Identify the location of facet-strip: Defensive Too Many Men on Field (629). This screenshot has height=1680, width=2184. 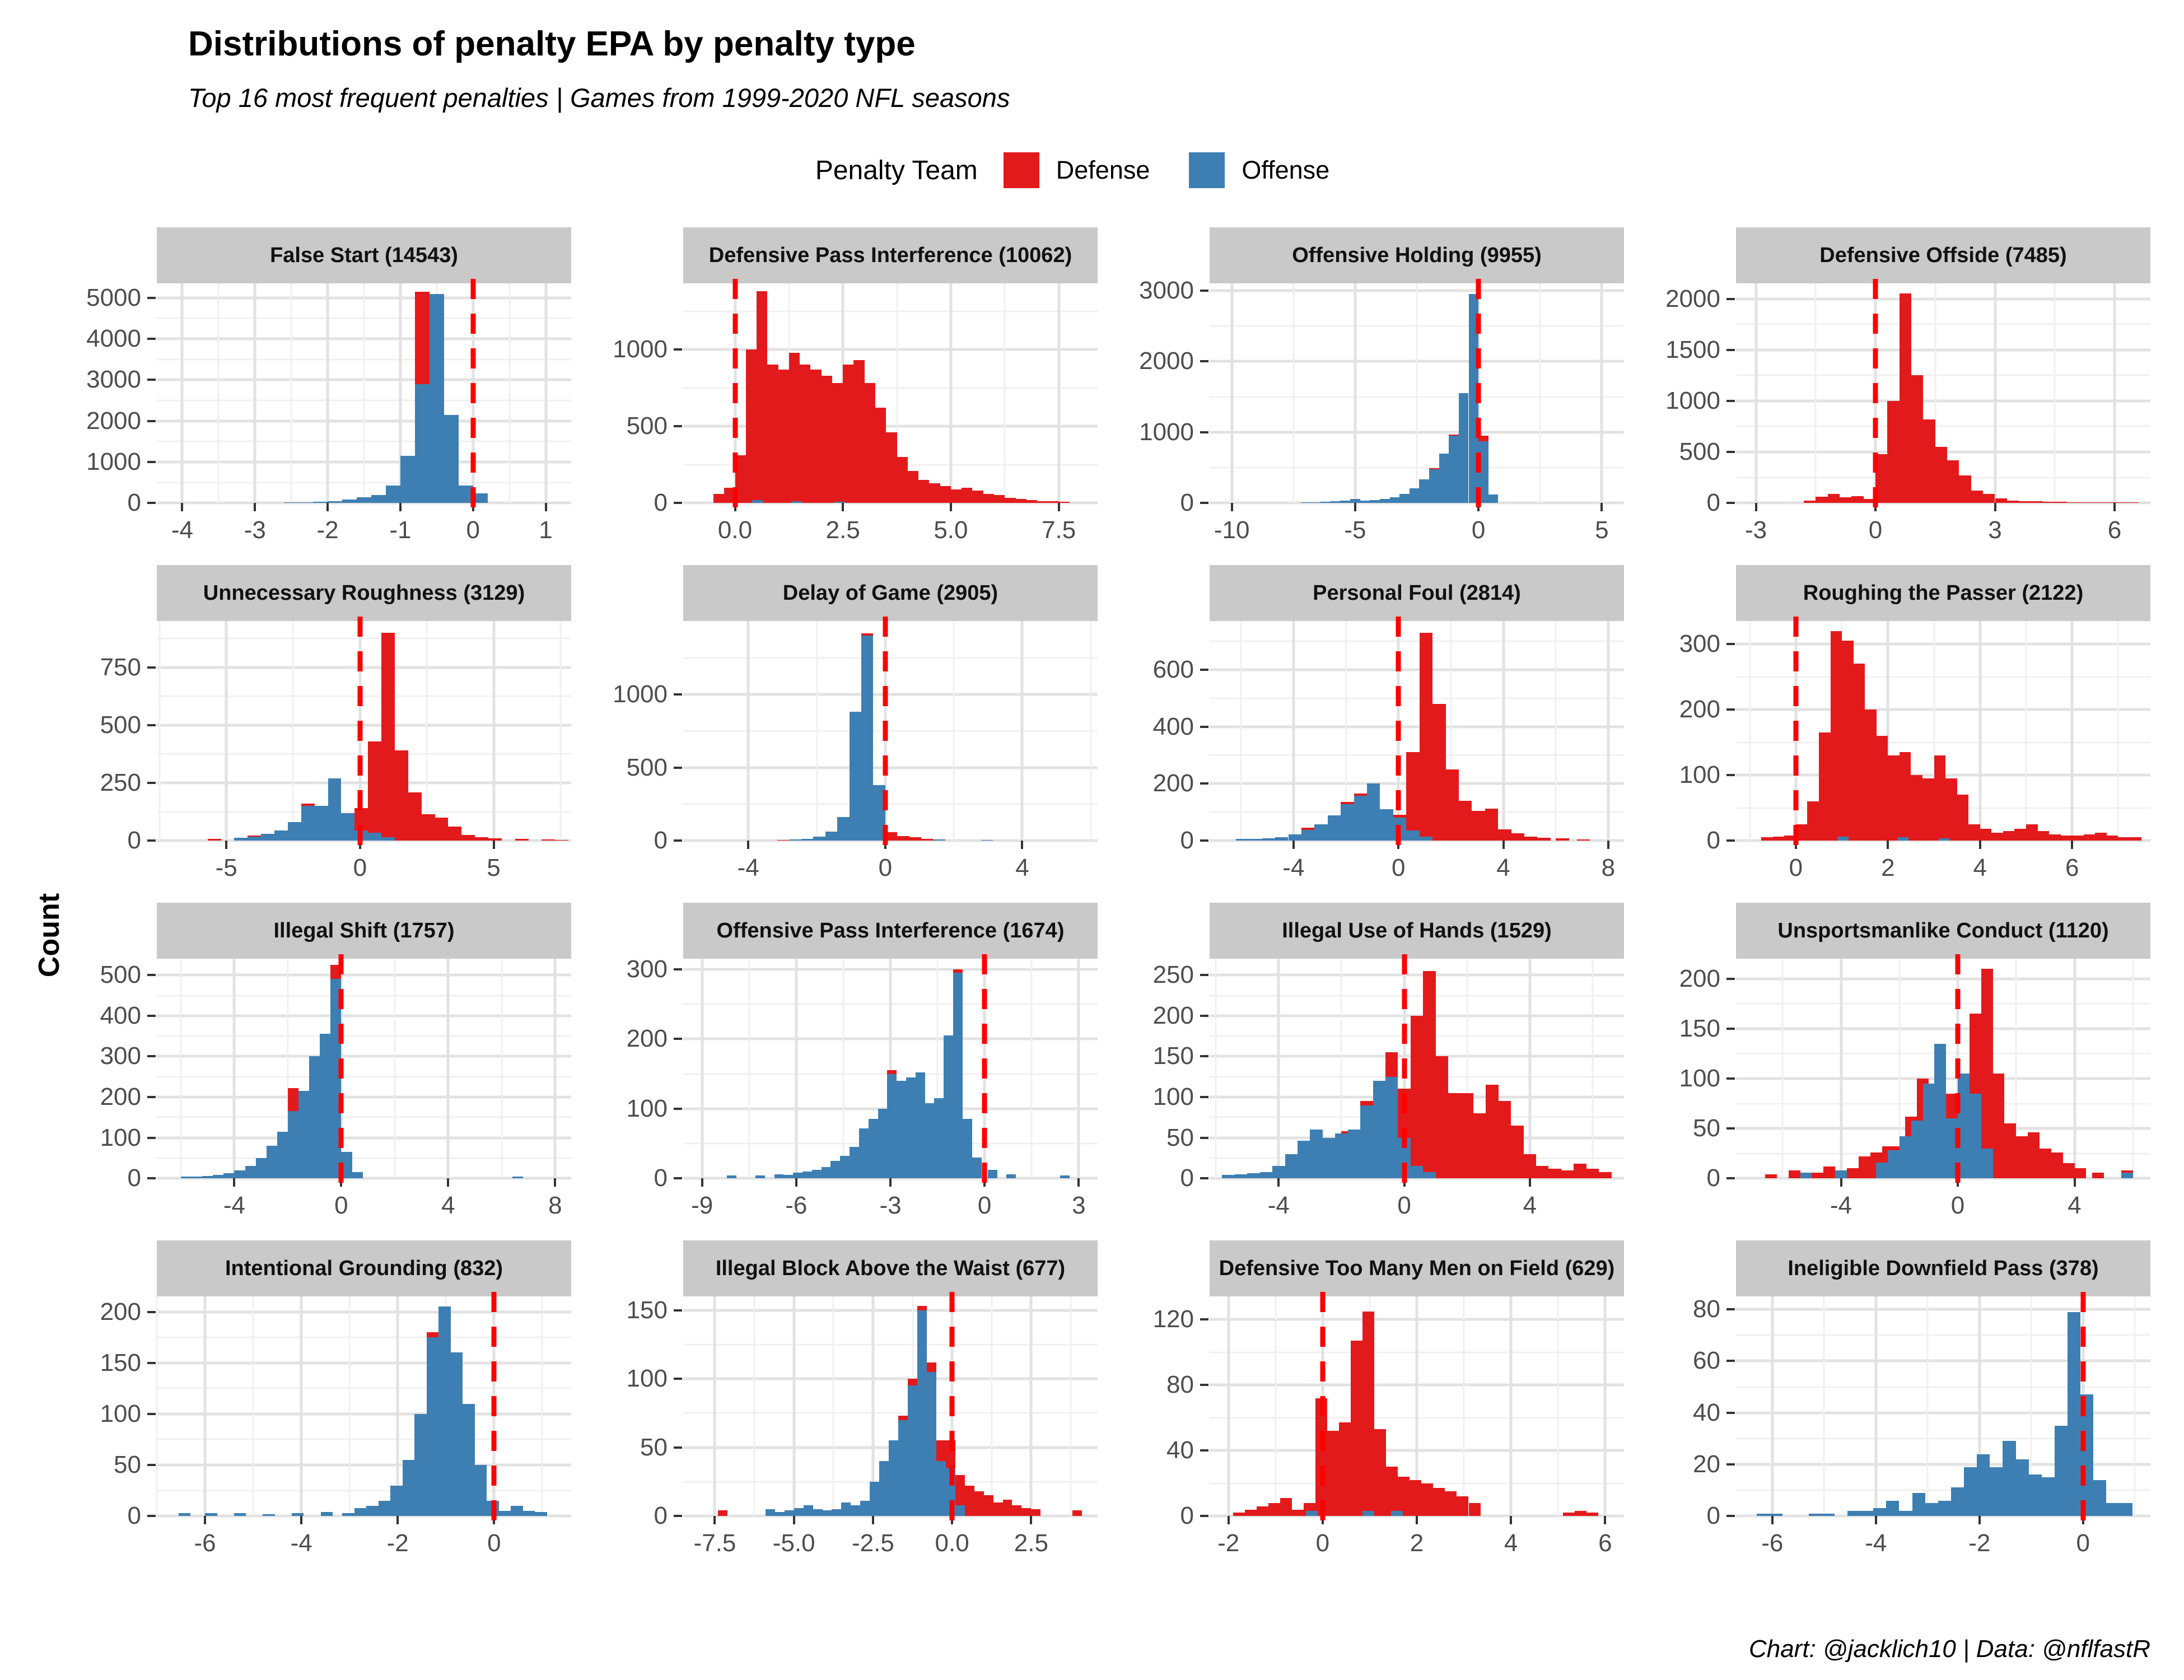
(1417, 1269).